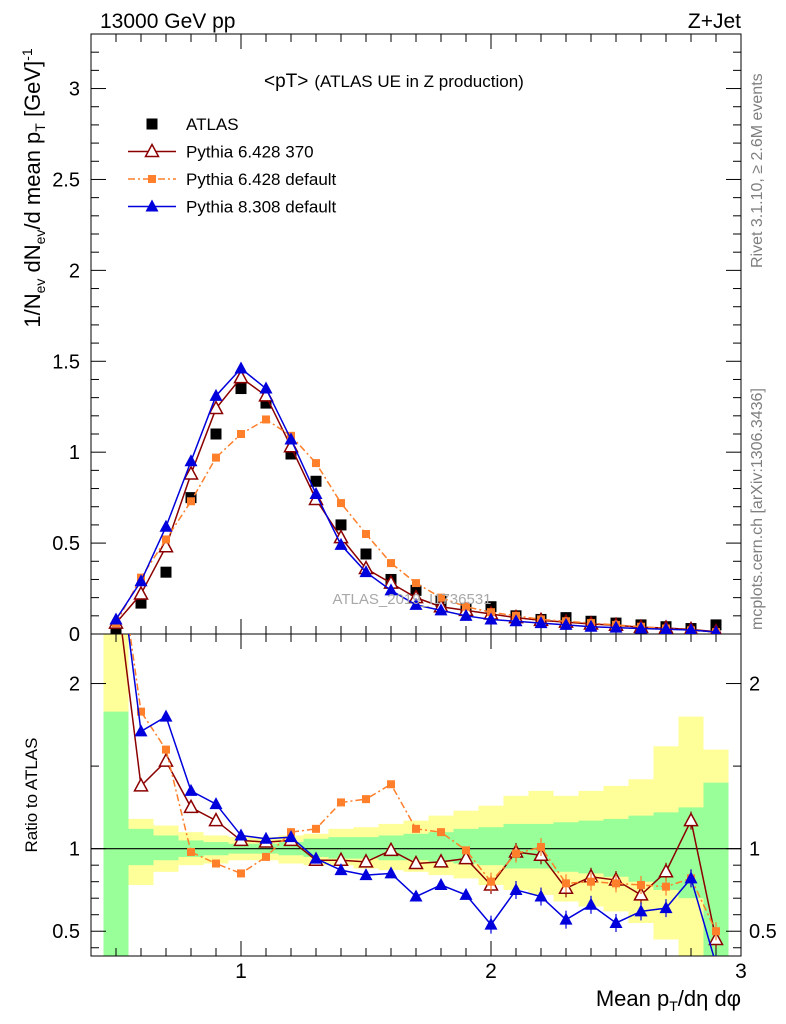 The image size is (786, 1024). What do you see at coordinates (757, 509) in the screenshot?
I see `mcplots-source-label: mcplots.cern.ch [arXiv:1306.3436]` at bounding box center [757, 509].